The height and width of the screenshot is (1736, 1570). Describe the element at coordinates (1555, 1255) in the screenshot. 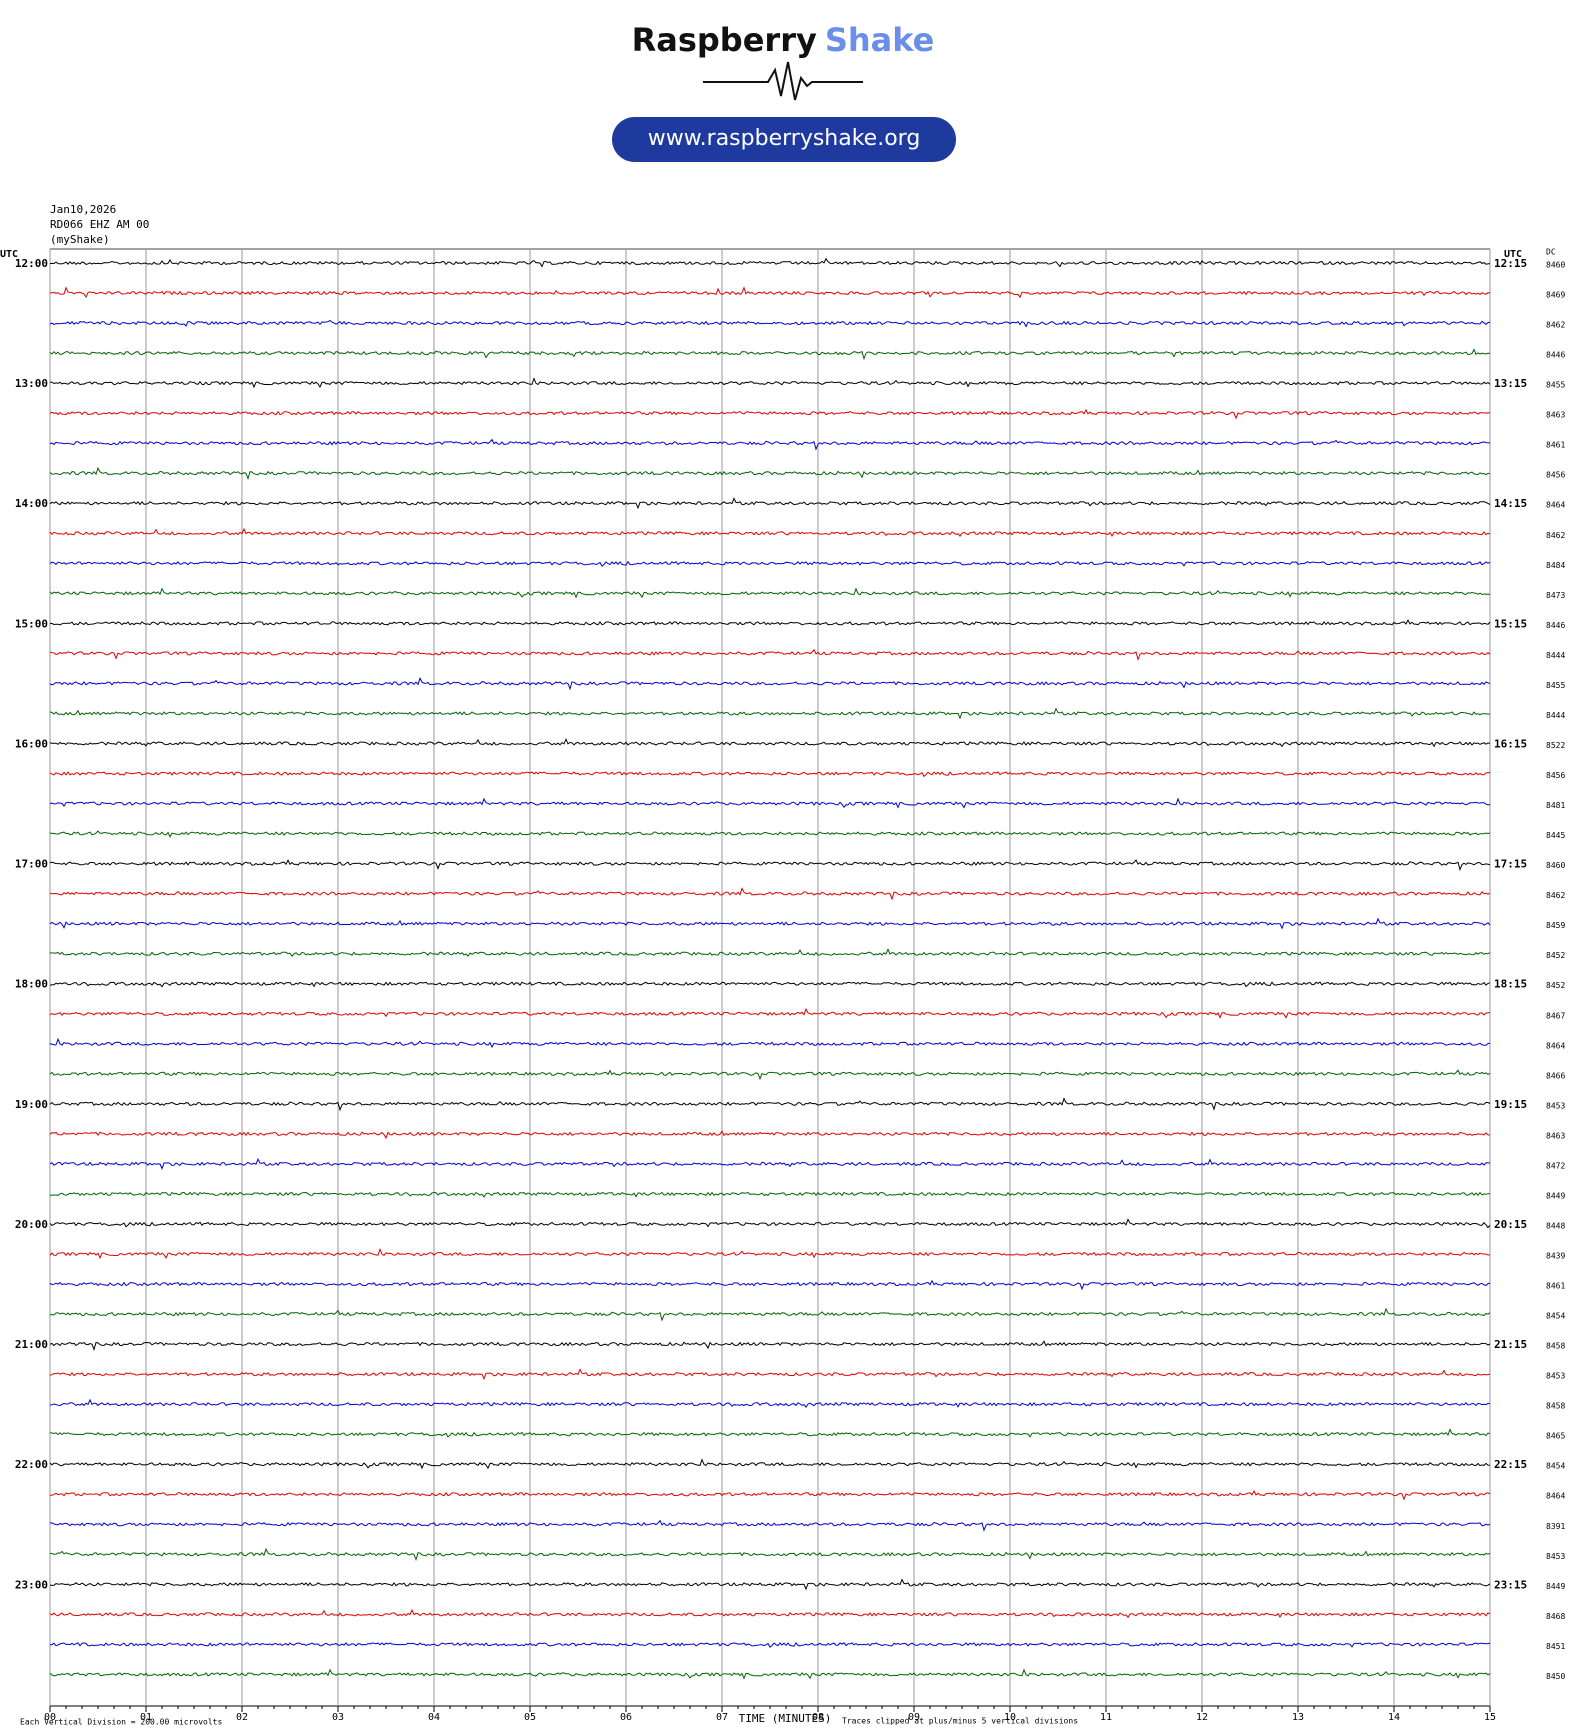

I see `dc-value: 8439` at that location.